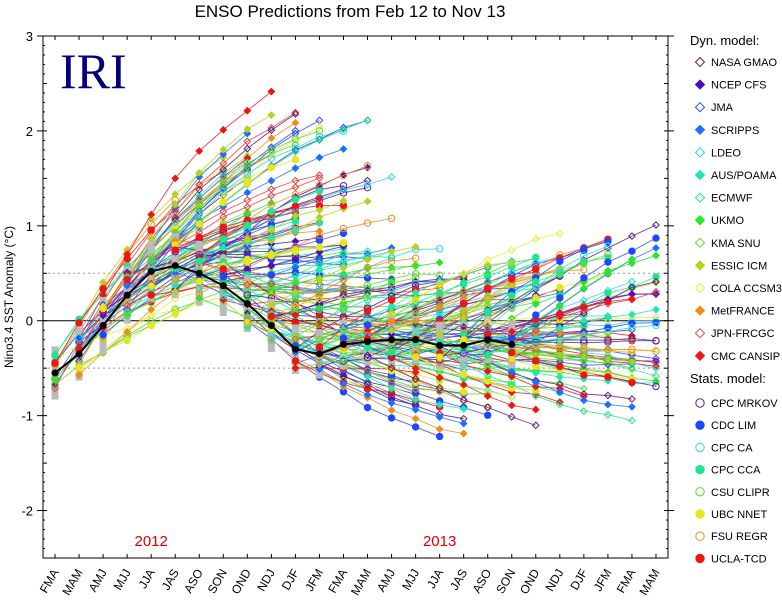 This screenshot has width=782, height=606. I want to click on legend-statistical-title: Stats. model:, so click(728, 378).